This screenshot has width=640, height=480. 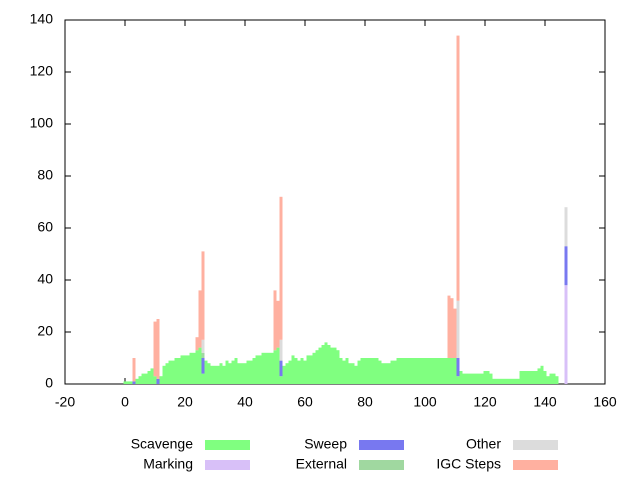 What do you see at coordinates (168, 464) in the screenshot?
I see `legend-label: Marking` at bounding box center [168, 464].